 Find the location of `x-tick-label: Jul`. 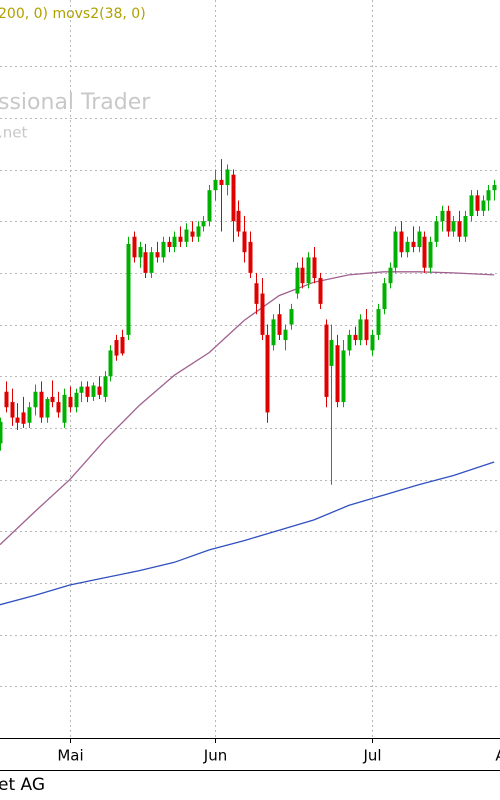

x-tick-label: Jul is located at coordinates (371, 756).